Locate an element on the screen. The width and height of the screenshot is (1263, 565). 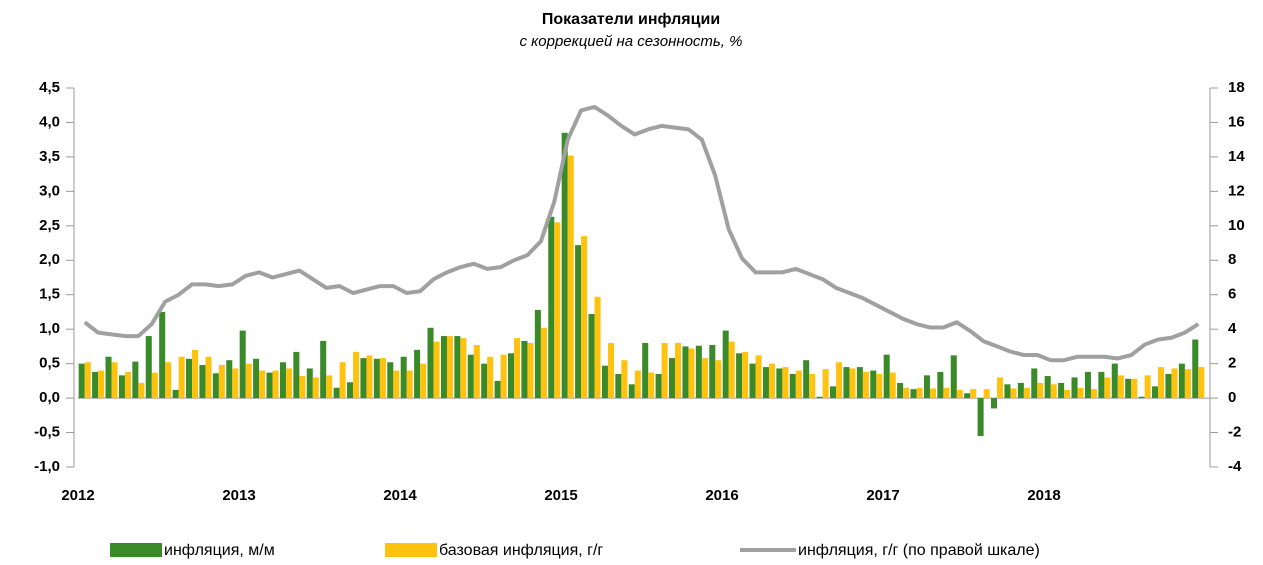
y2-tick-label: 10 is located at coordinates (1236, 225).